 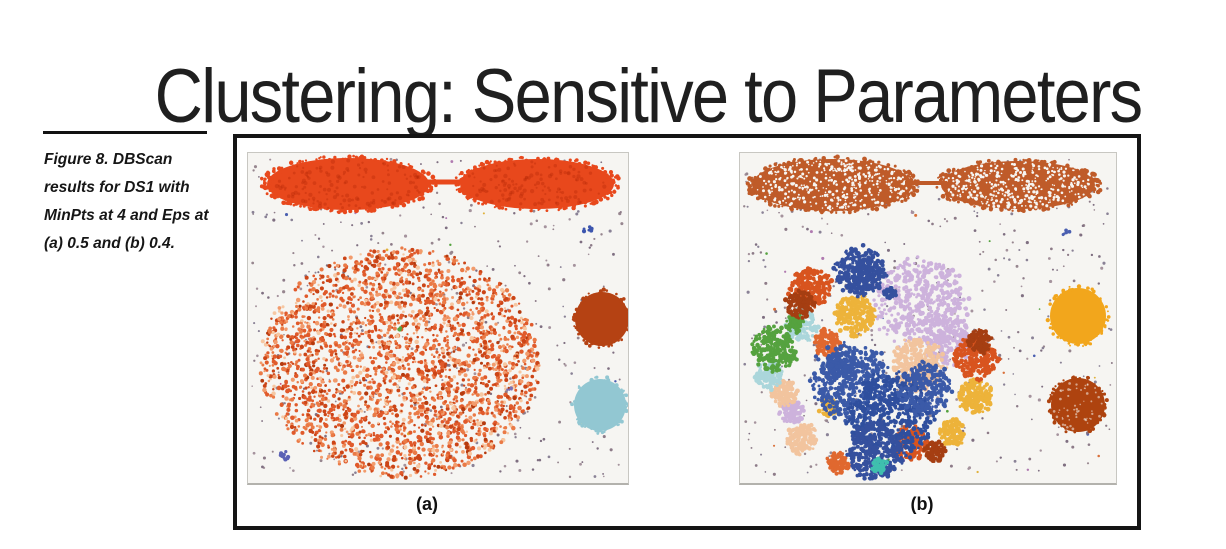 I want to click on caption-divider-rule, so click(x=125, y=132).